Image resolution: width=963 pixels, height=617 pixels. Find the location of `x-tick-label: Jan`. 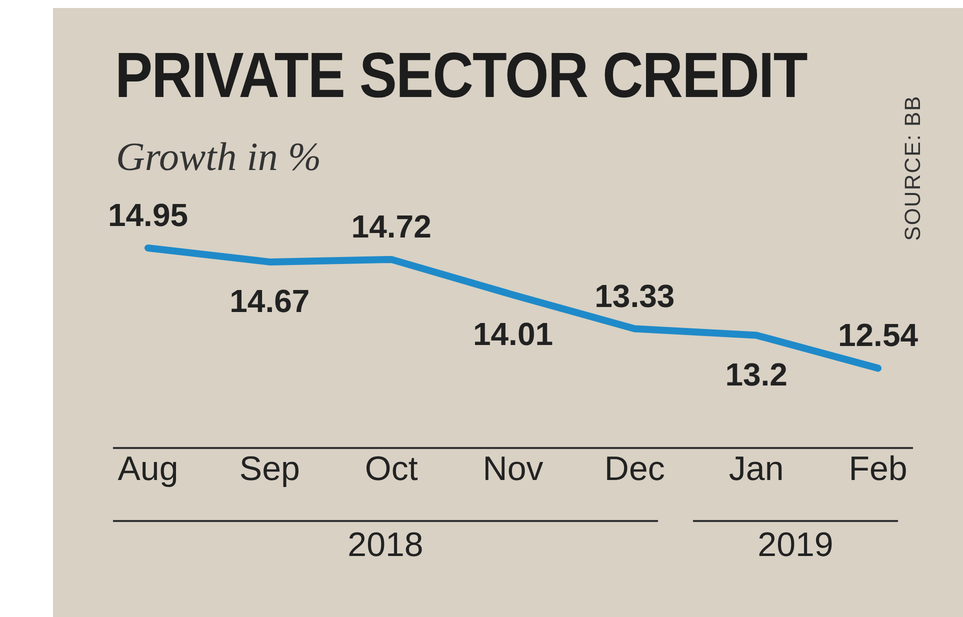

x-tick-label: Jan is located at coordinates (756, 469).